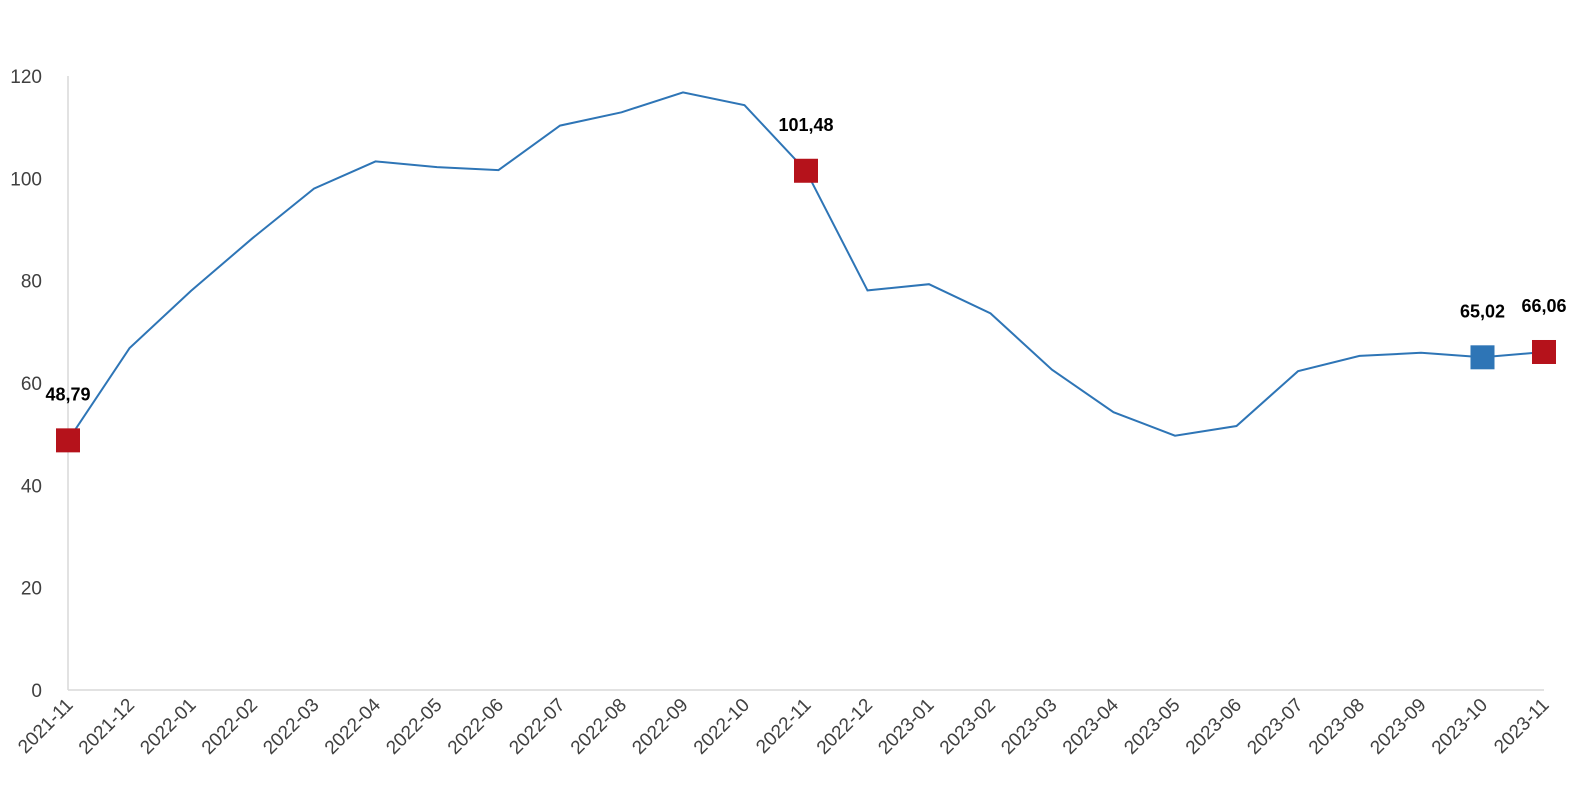  What do you see at coordinates (26, 179) in the screenshot?
I see `y-tick-label: 100` at bounding box center [26, 179].